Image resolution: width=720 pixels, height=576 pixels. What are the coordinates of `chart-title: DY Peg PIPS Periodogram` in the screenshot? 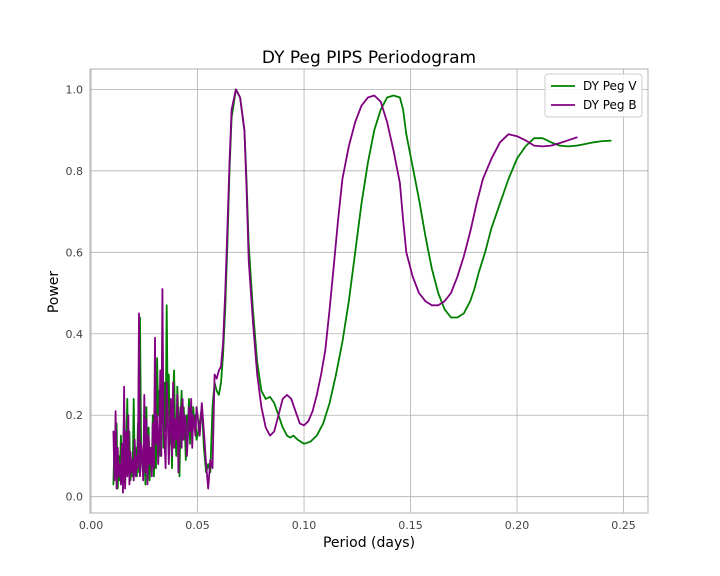 It's located at (369, 58).